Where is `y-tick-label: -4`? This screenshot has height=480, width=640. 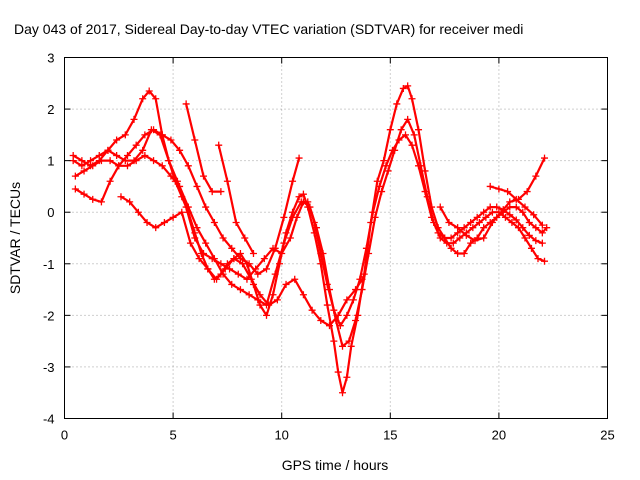 y-tick-label: -4 is located at coordinates (49, 419).